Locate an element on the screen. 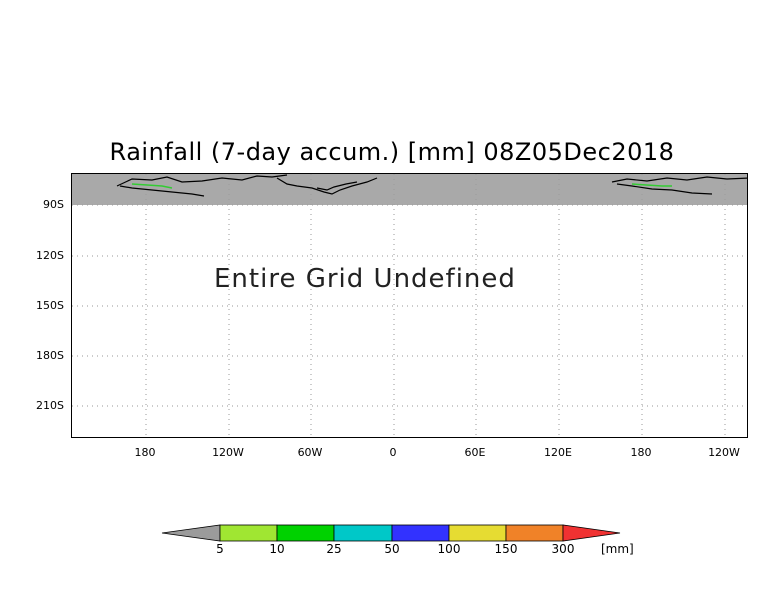 The height and width of the screenshot is (612, 784). y-tick-label: 120S is located at coordinates (50, 255).